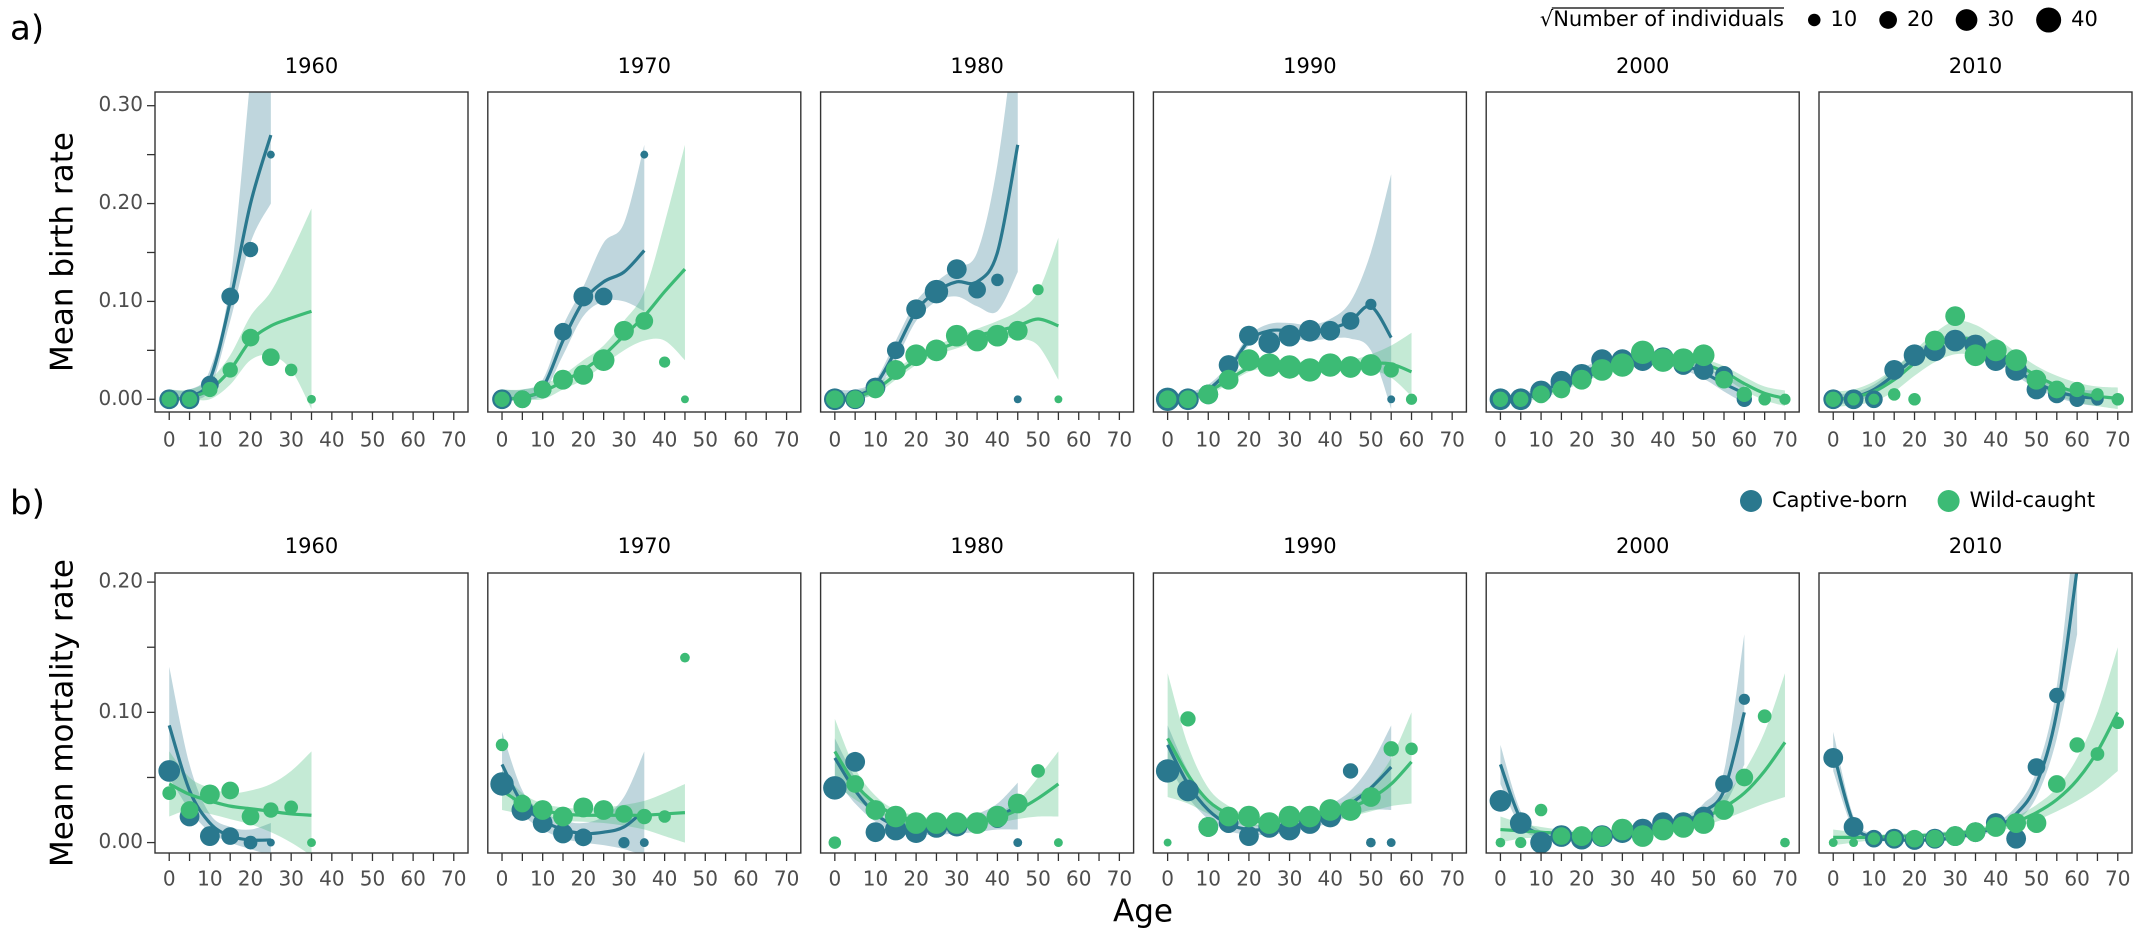  I want to click on panel-title: 1970, so click(644, 66).